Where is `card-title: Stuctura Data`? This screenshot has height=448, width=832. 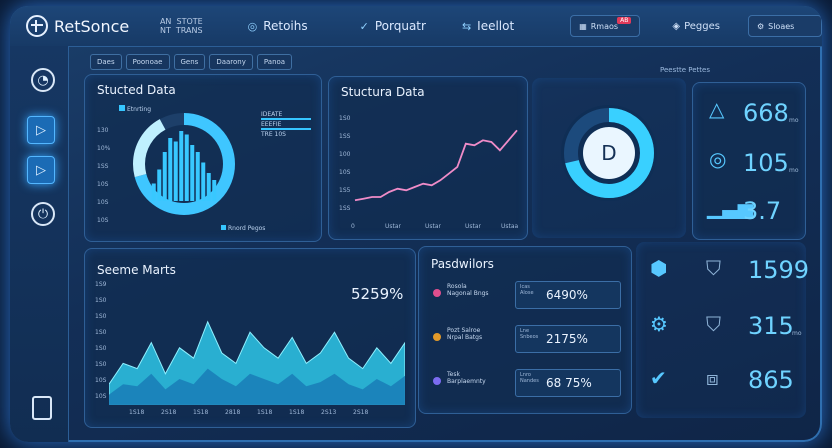
card-title: Stuctura Data is located at coordinates (383, 92).